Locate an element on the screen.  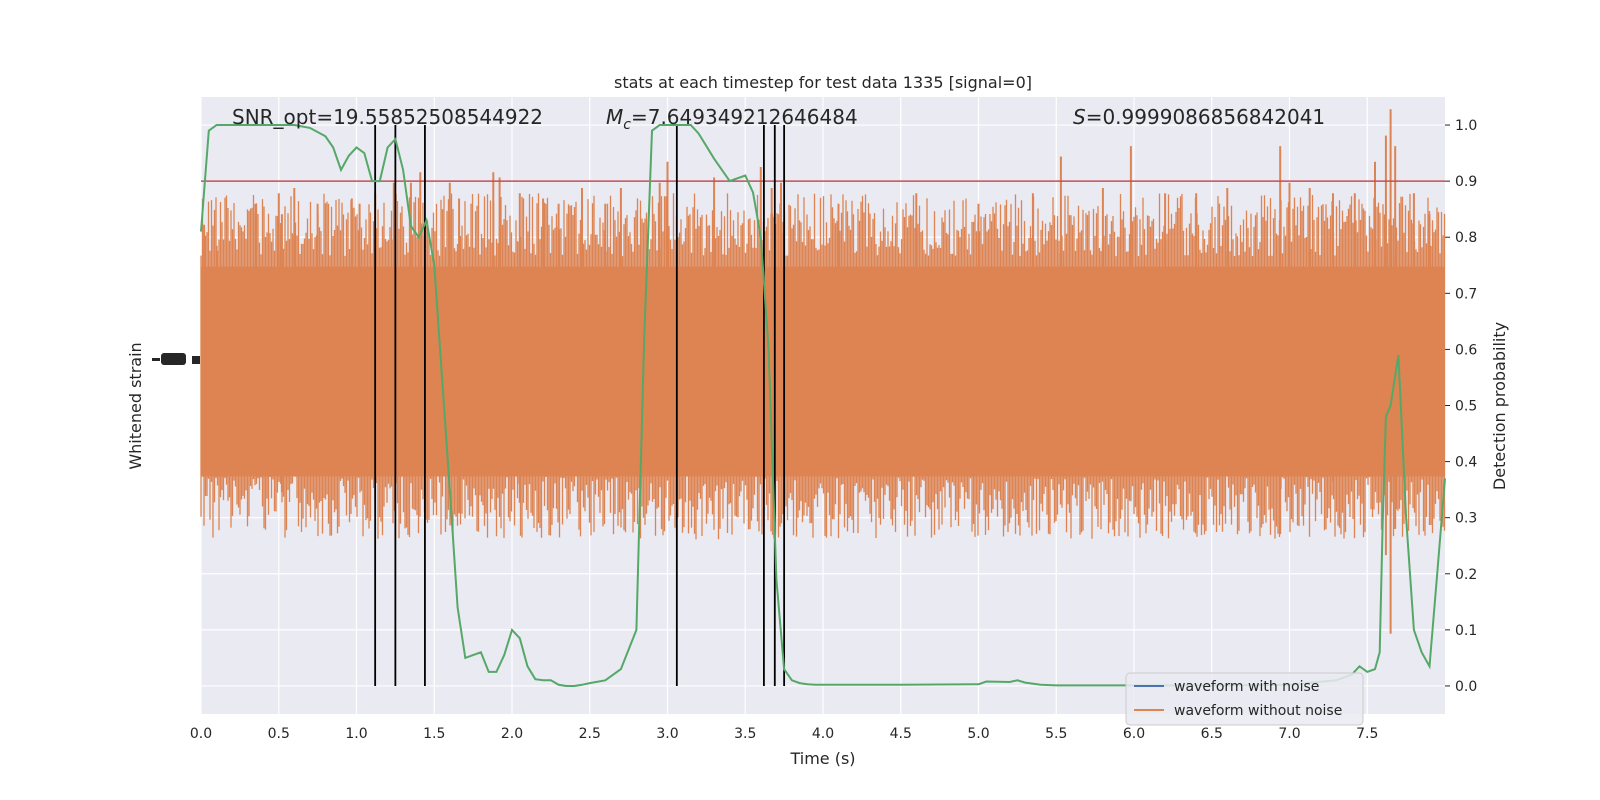
left-axis-title: Whitened strain is located at coordinates (135, 405).